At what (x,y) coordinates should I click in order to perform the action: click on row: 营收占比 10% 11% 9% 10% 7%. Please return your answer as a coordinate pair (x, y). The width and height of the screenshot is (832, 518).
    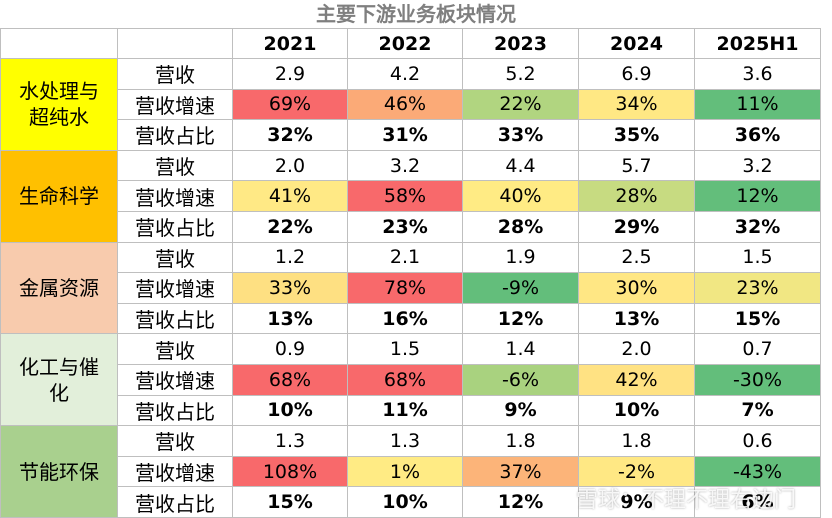
    Looking at the image, I should click on (411, 410).